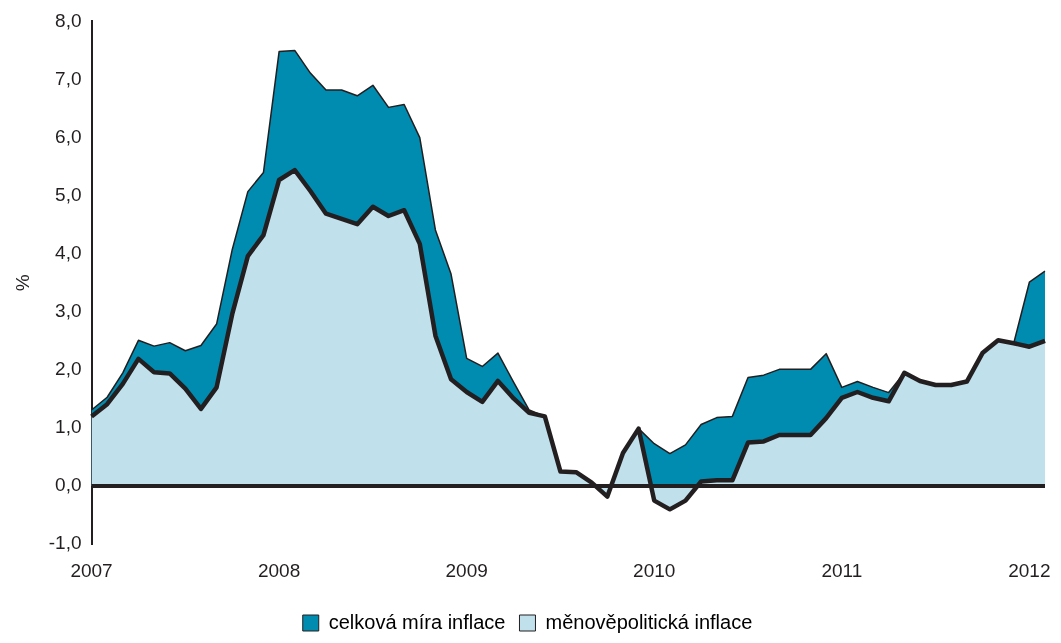 The height and width of the screenshot is (643, 1061). What do you see at coordinates (68, 369) in the screenshot?
I see `y-tick-label: 2,0` at bounding box center [68, 369].